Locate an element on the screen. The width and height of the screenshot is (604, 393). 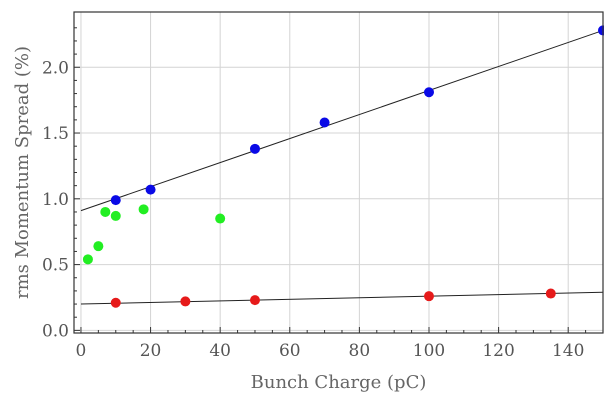
y-tick-label: 0.0 is located at coordinates (55, 331).